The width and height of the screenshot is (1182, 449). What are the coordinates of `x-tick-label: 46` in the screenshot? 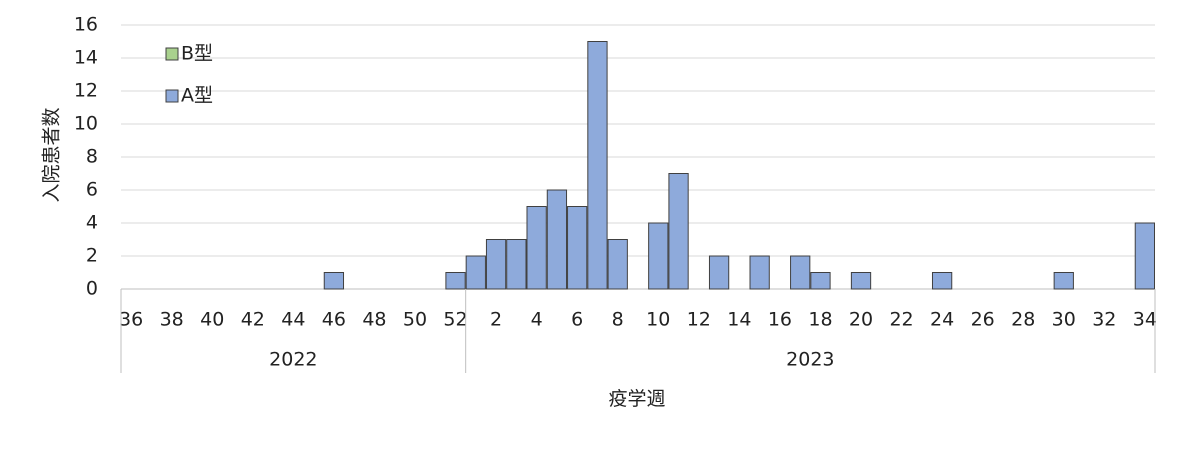 It's located at (334, 320).